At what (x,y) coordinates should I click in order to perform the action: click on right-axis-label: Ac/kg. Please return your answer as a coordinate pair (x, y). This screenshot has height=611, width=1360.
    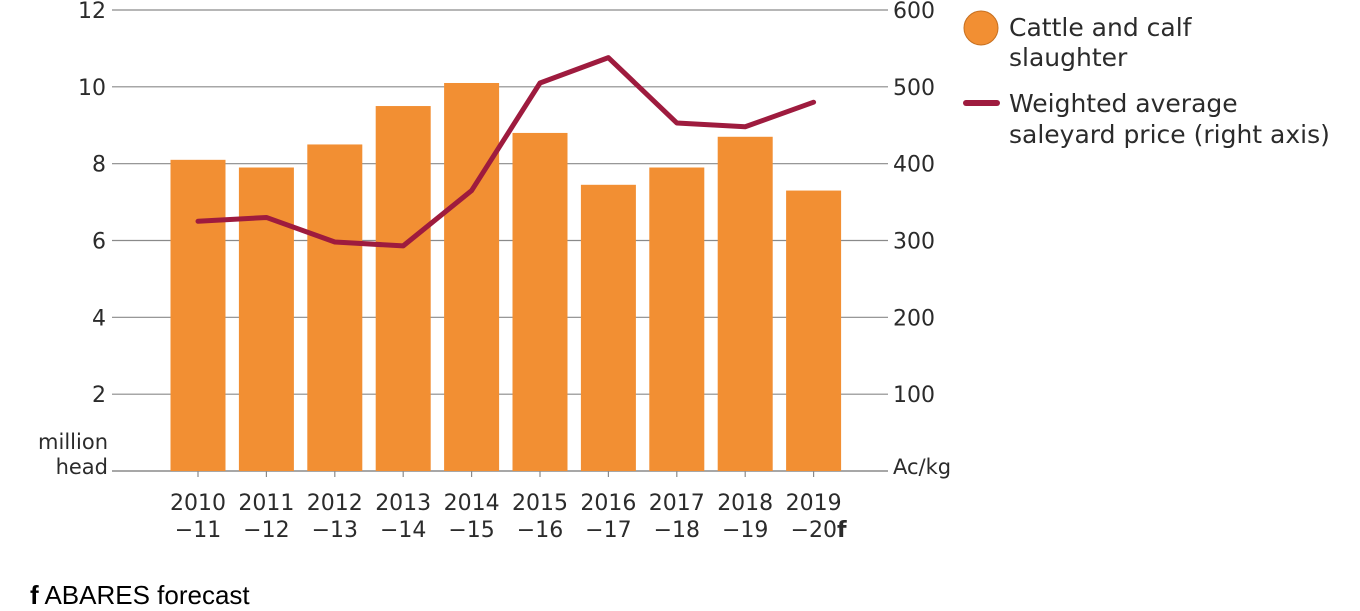
    Looking at the image, I should click on (922, 467).